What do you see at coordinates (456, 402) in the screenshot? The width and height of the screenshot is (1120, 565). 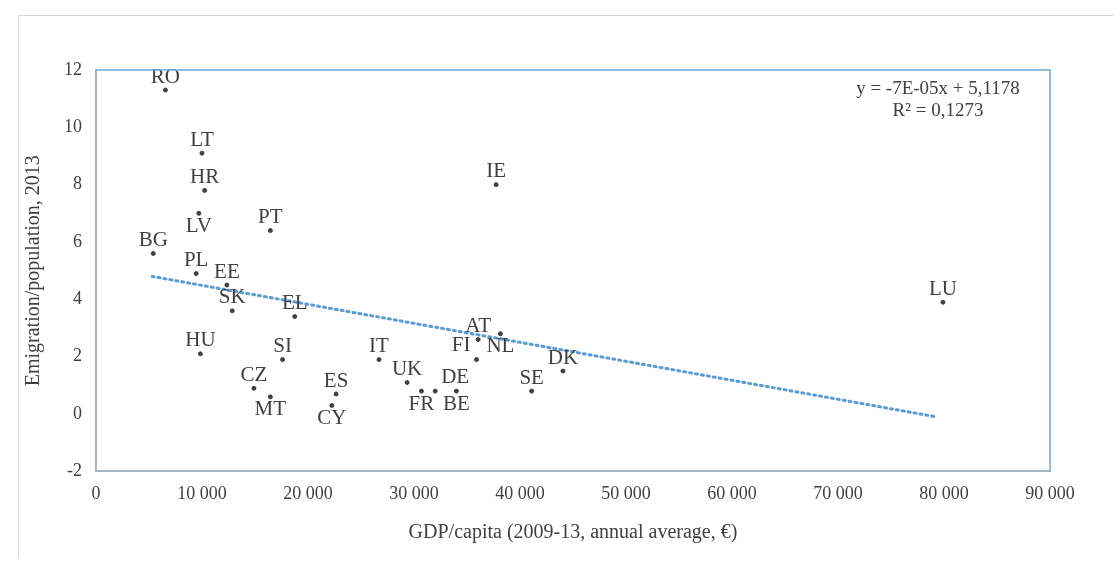 I see `data-label: BE` at bounding box center [456, 402].